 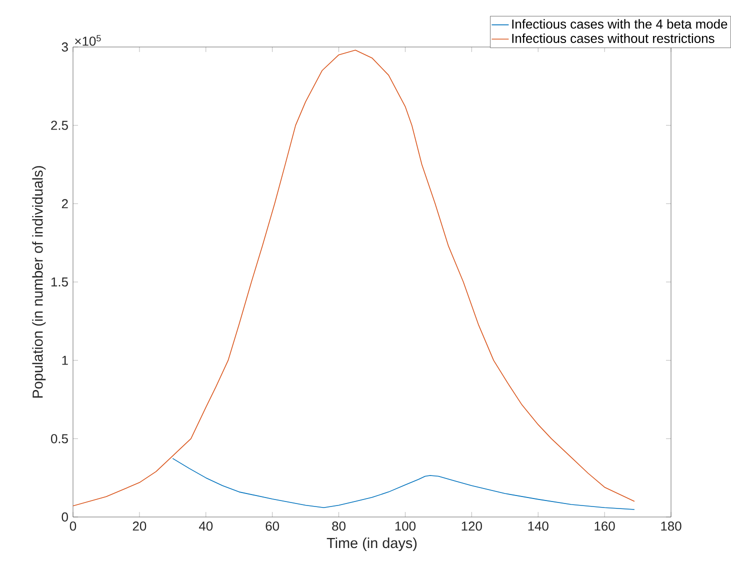 What do you see at coordinates (339, 526) in the screenshot?
I see `x-tick-label: 80` at bounding box center [339, 526].